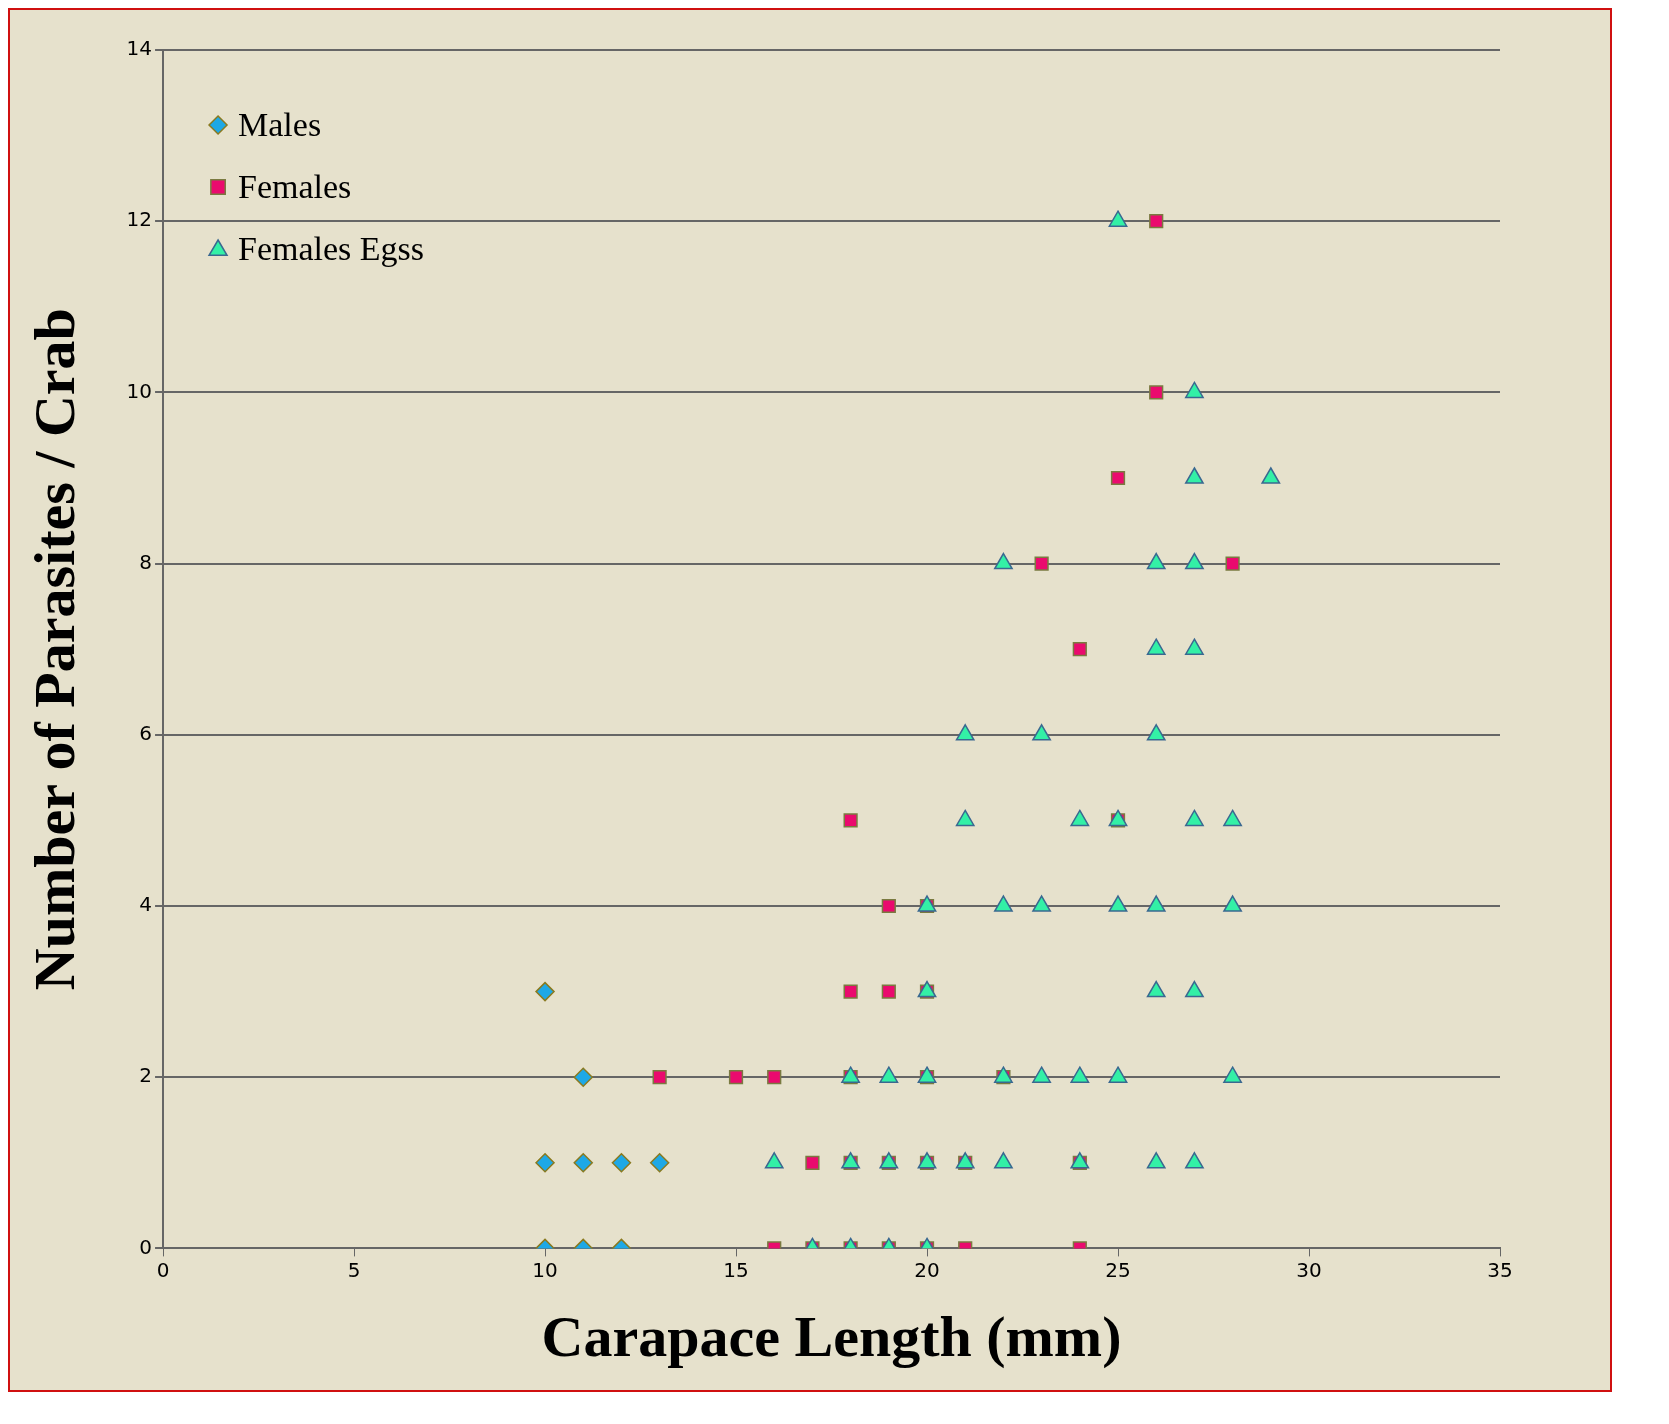  Describe the element at coordinates (280, 124) in the screenshot. I see `legend-label: Males` at that location.